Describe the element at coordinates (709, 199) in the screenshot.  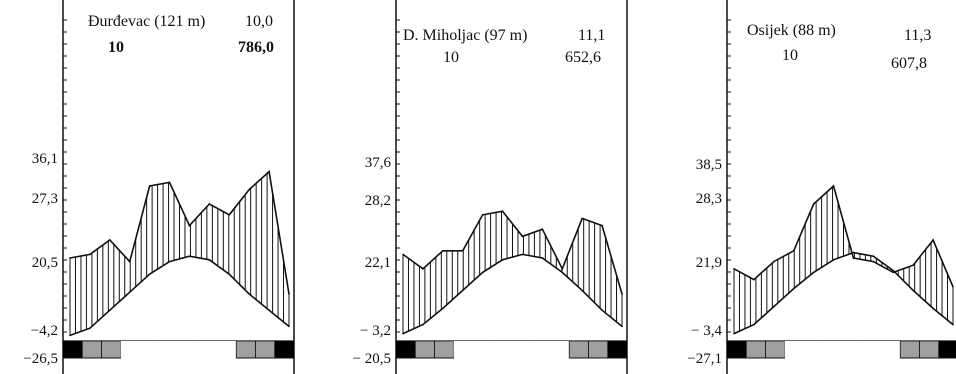
I see `y-tick-label: 28,3` at that location.